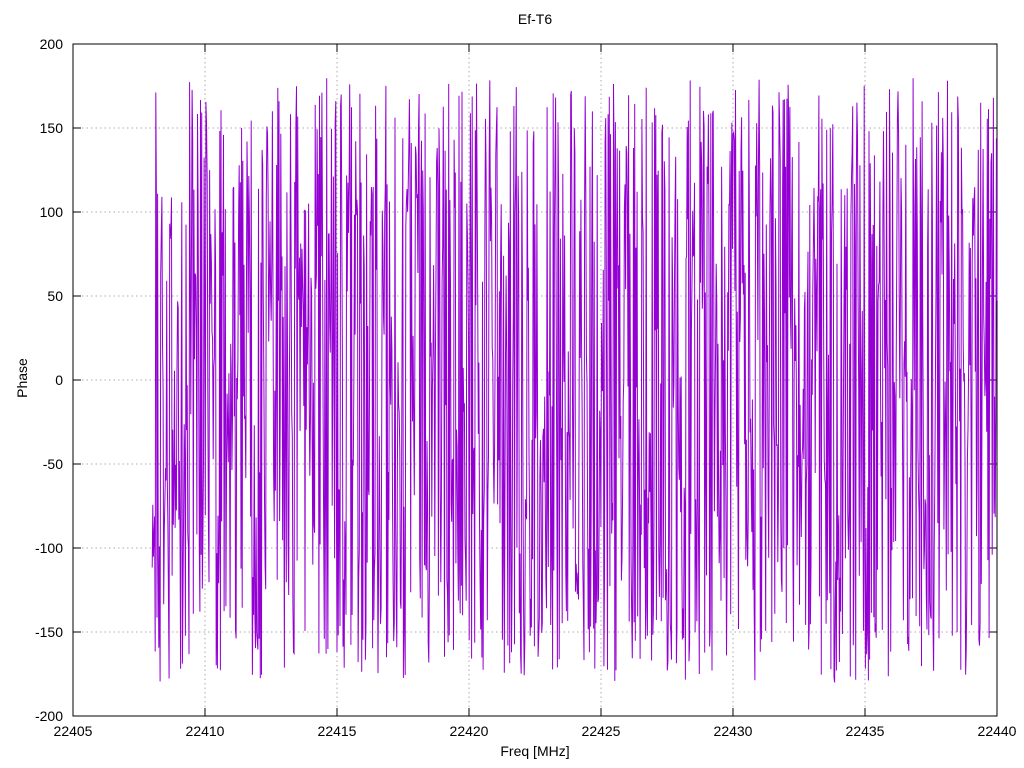  Describe the element at coordinates (59, 380) in the screenshot. I see `y-tick-label: 0` at that location.